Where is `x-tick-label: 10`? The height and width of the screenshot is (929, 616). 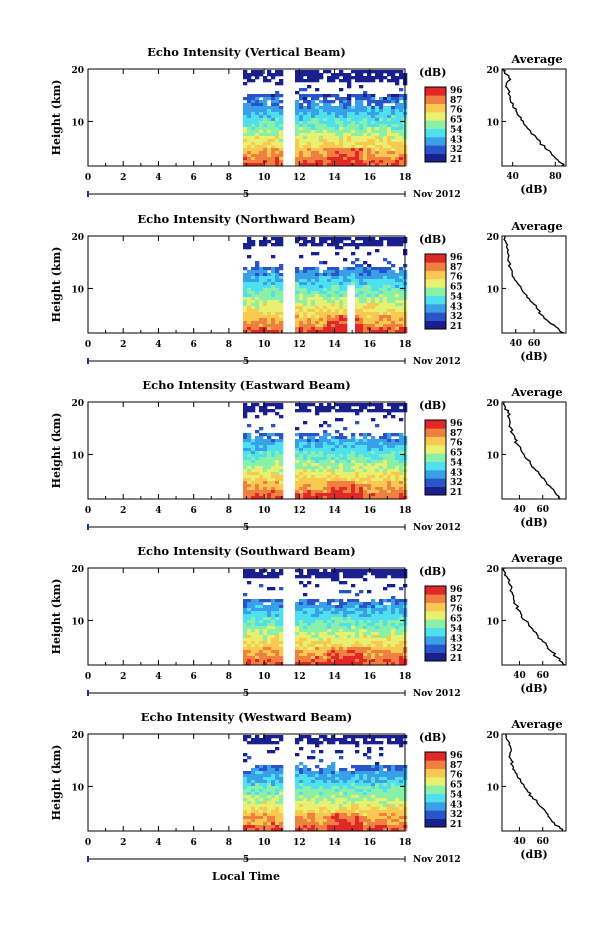
x-tick-label: 10 is located at coordinates (264, 677).